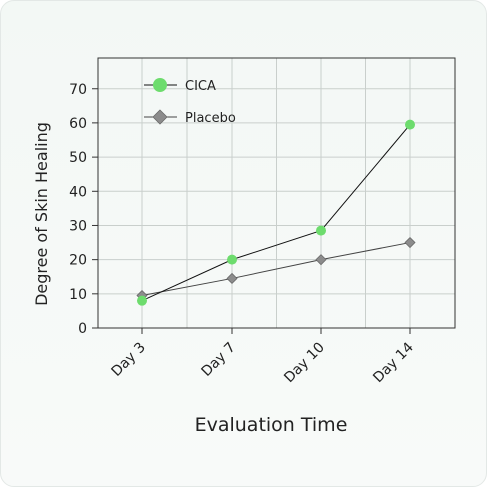  I want to click on x-tick-label: Day 14, so click(393, 362).